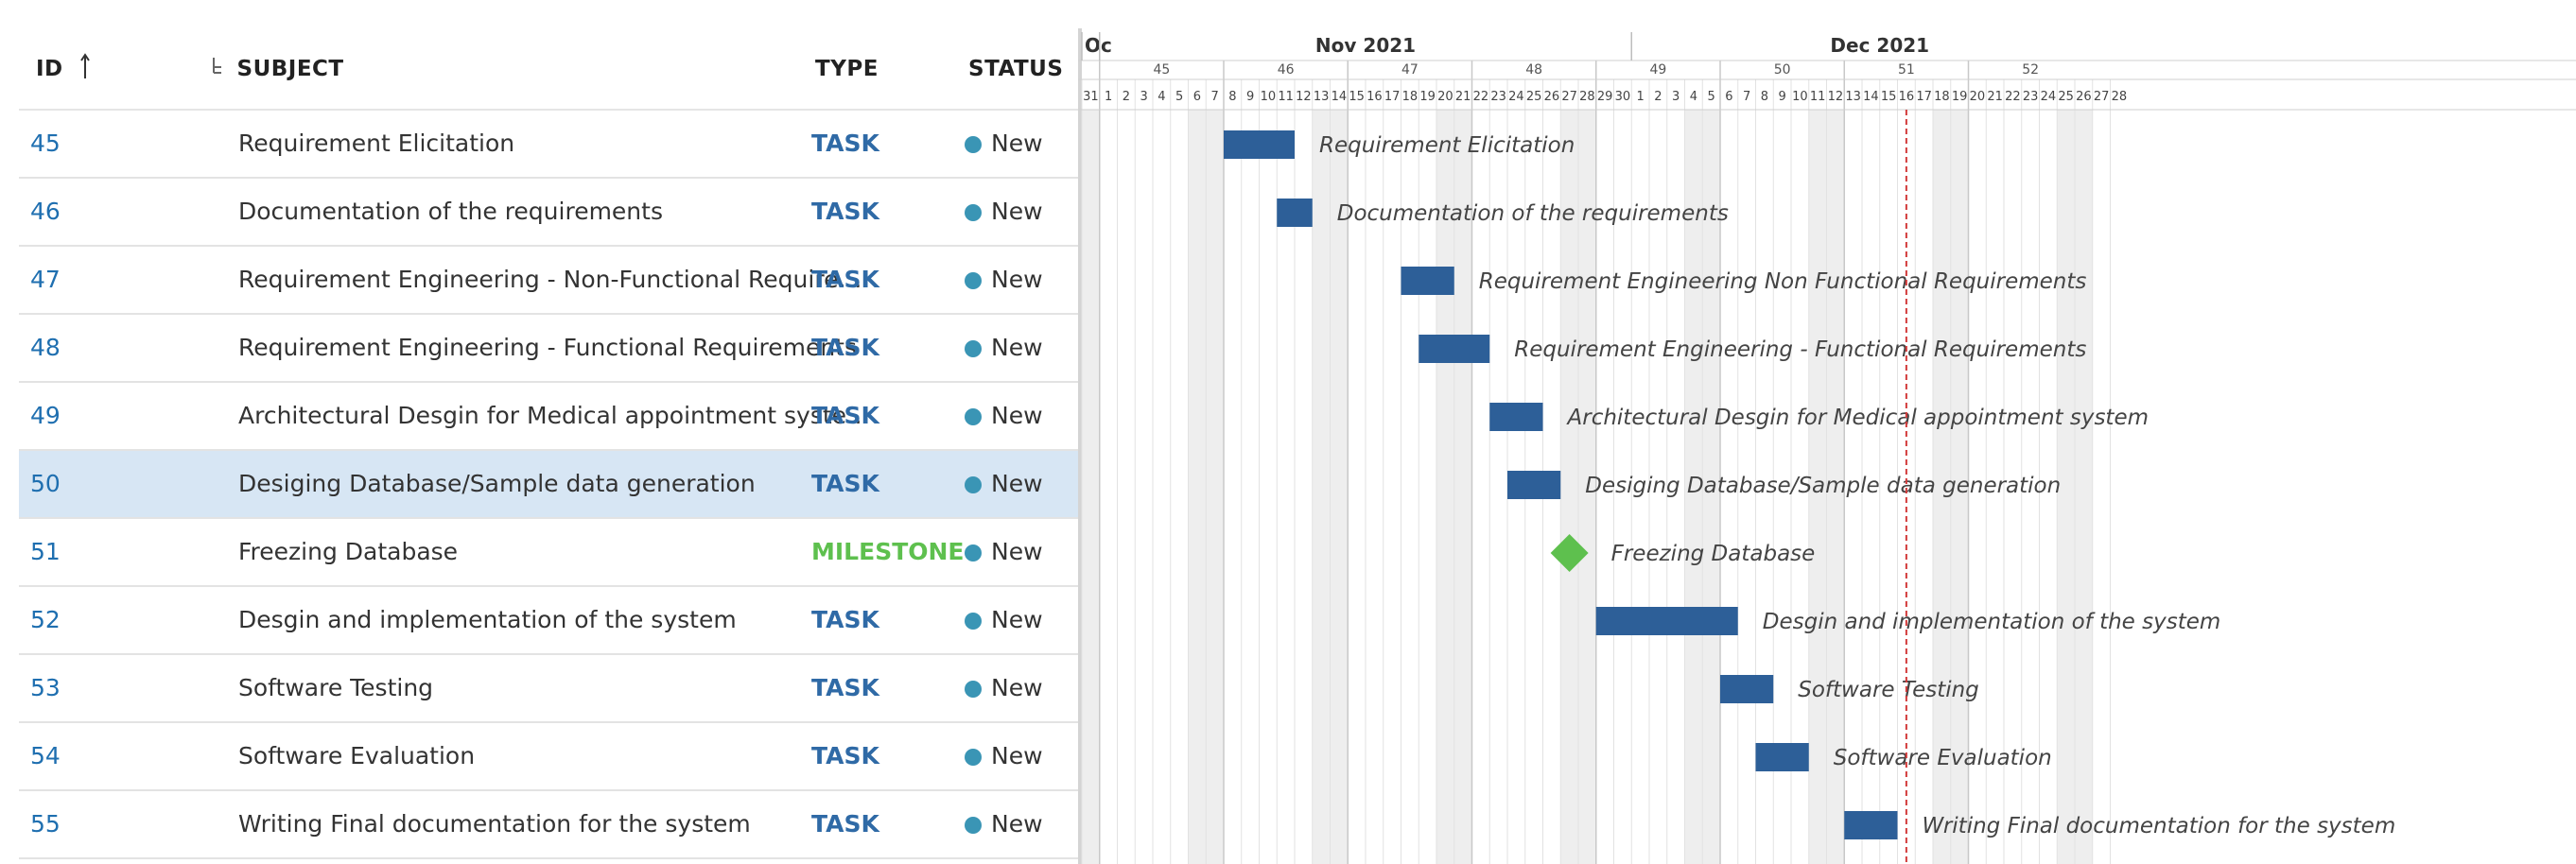 This screenshot has width=2576, height=864. What do you see at coordinates (1410, 70) in the screenshot?
I see `week-number-label: 47` at bounding box center [1410, 70].